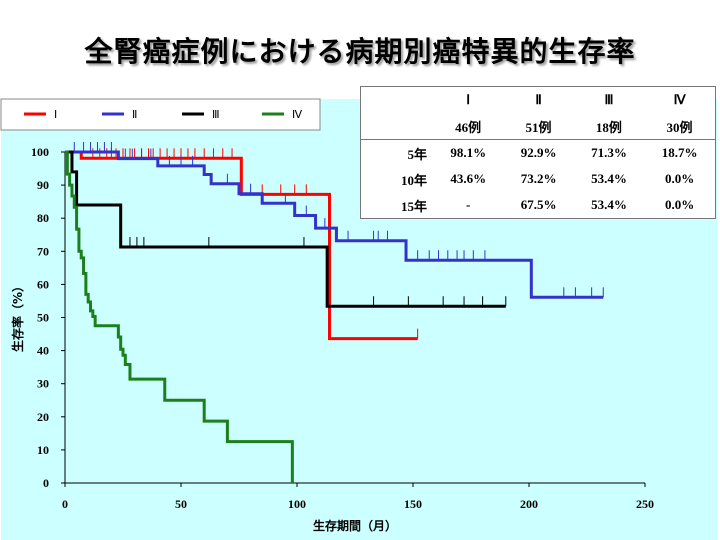 The image size is (720, 540). What do you see at coordinates (43, 251) in the screenshot?
I see `y-tick-label: 70` at bounding box center [43, 251].